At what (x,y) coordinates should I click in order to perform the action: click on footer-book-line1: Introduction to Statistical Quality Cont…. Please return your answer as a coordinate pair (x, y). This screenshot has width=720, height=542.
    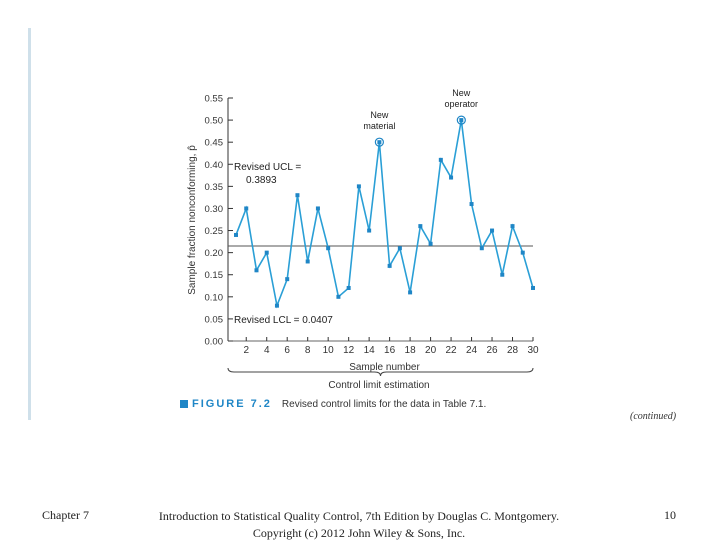
    Looking at the image, I should click on (359, 516).